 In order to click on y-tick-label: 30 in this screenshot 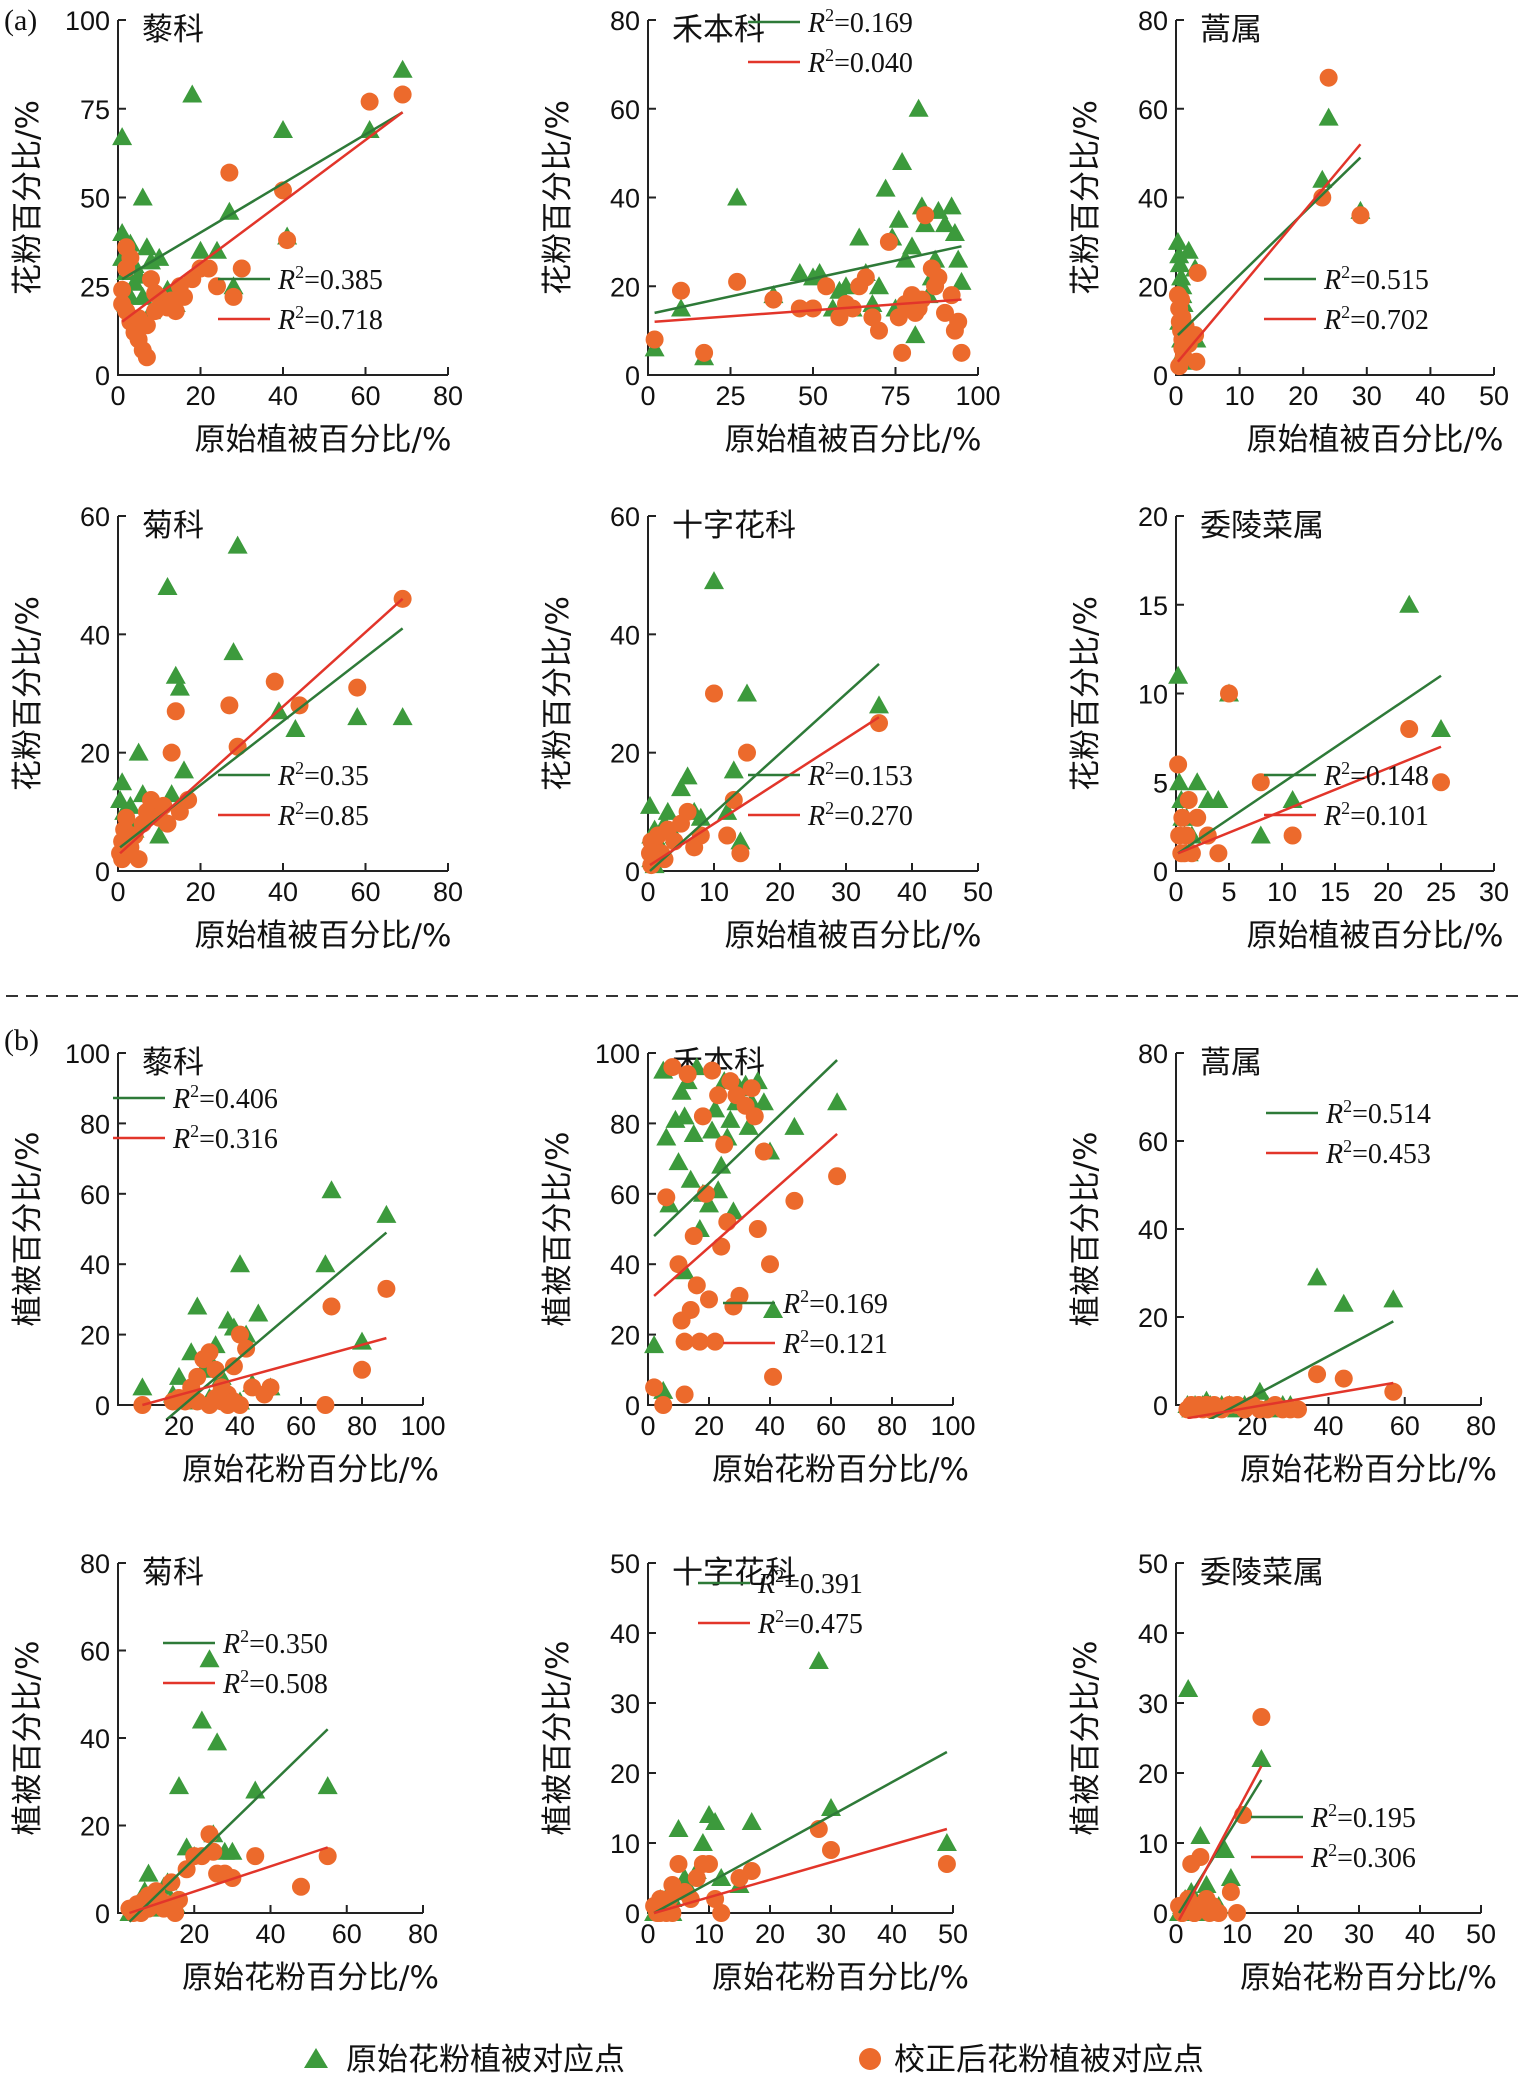, I will do `click(1153, 1704)`.